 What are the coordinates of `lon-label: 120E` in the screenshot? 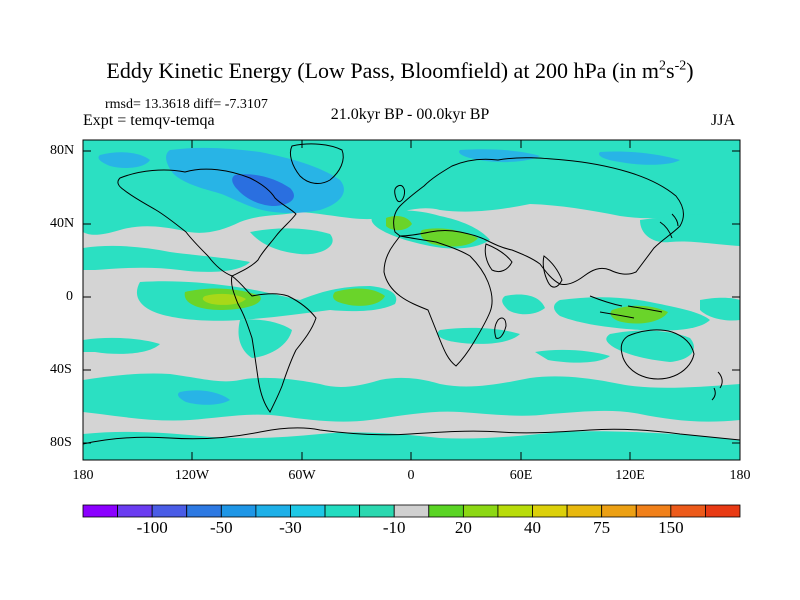 It's located at (630, 475).